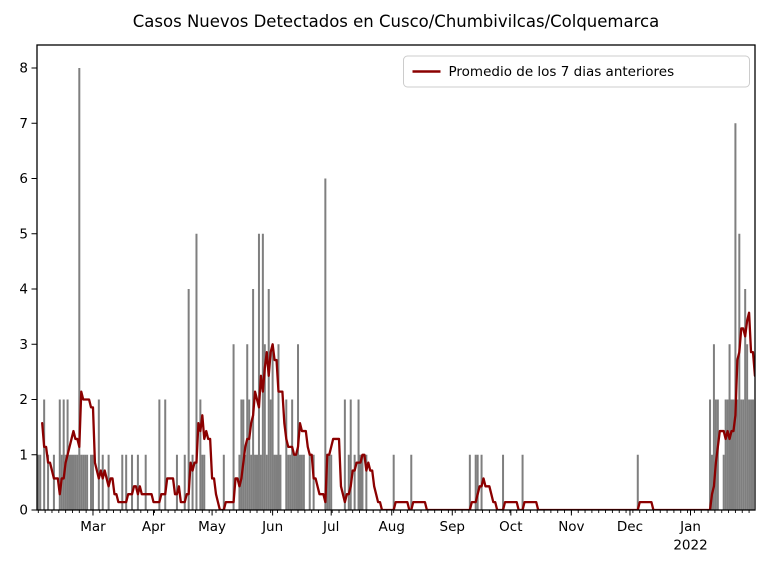  I want to click on x-tick-label: Oct, so click(510, 527).